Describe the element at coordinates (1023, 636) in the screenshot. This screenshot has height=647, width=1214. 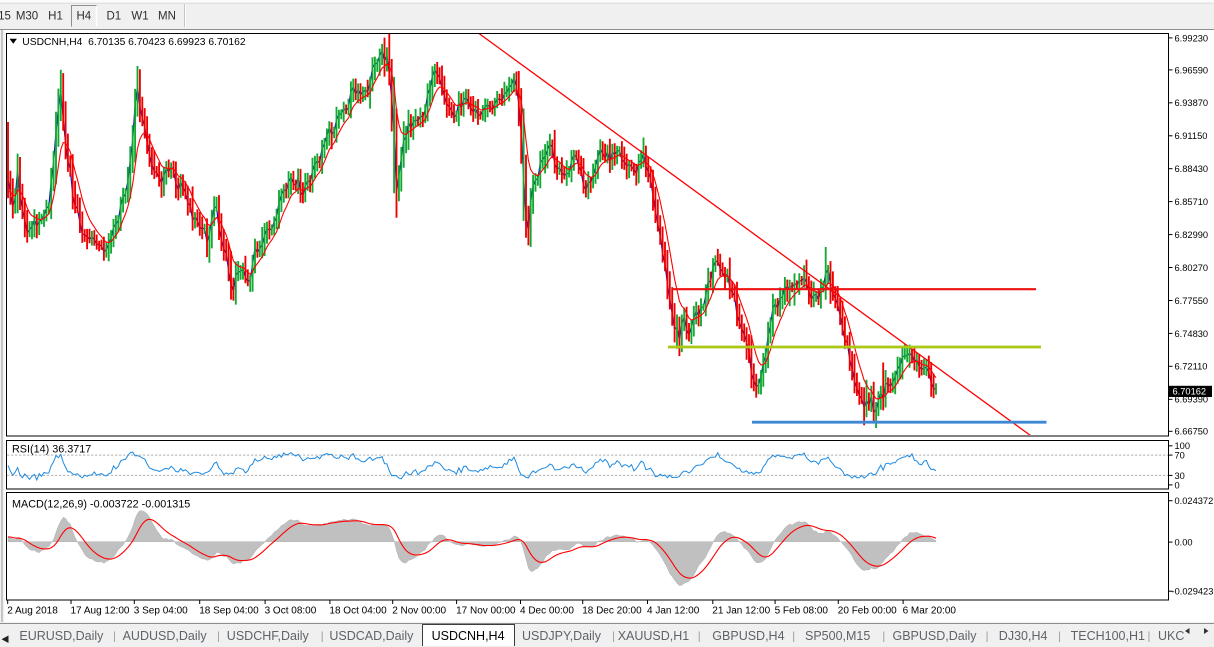
I see `svg-text: DJ30,H4` at that location.